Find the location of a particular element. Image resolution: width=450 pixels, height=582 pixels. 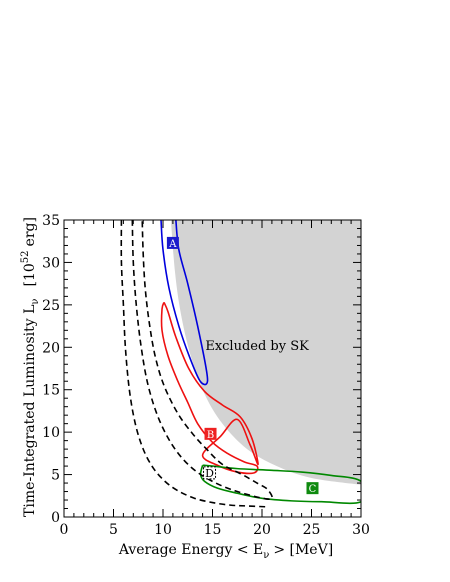

y-tick-label: 0 is located at coordinates (55, 518).